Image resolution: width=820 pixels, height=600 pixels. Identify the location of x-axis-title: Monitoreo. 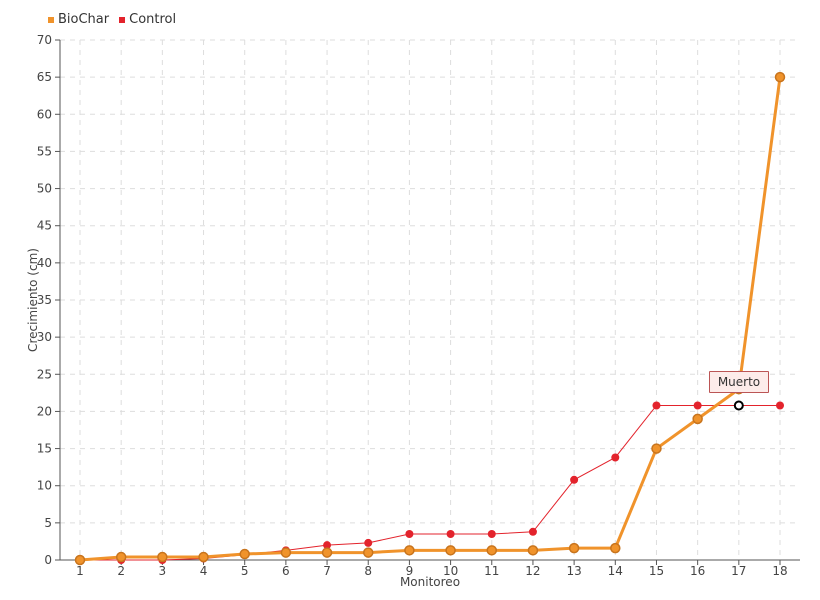
(430, 582).